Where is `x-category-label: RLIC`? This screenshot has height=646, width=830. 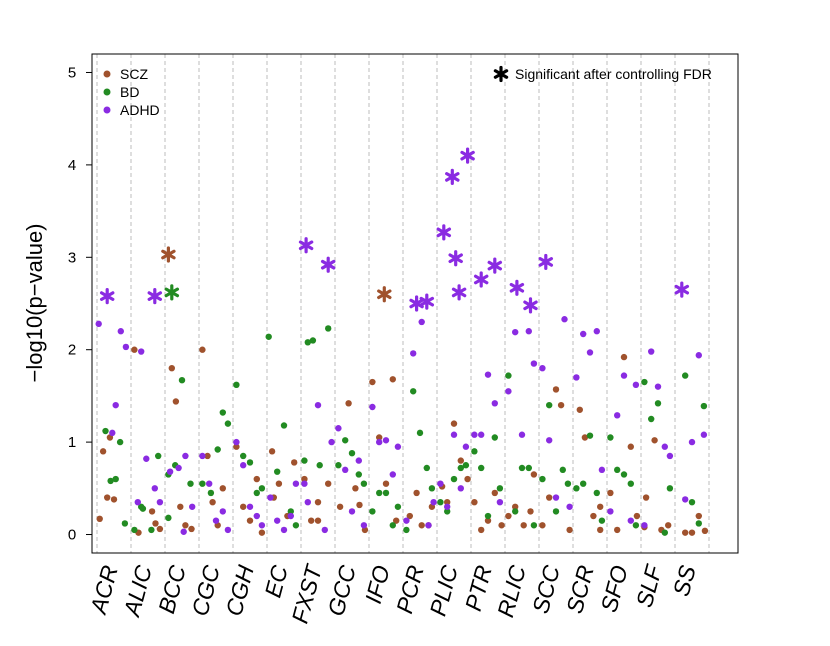 x-category-label: RLIC is located at coordinates (511, 591).